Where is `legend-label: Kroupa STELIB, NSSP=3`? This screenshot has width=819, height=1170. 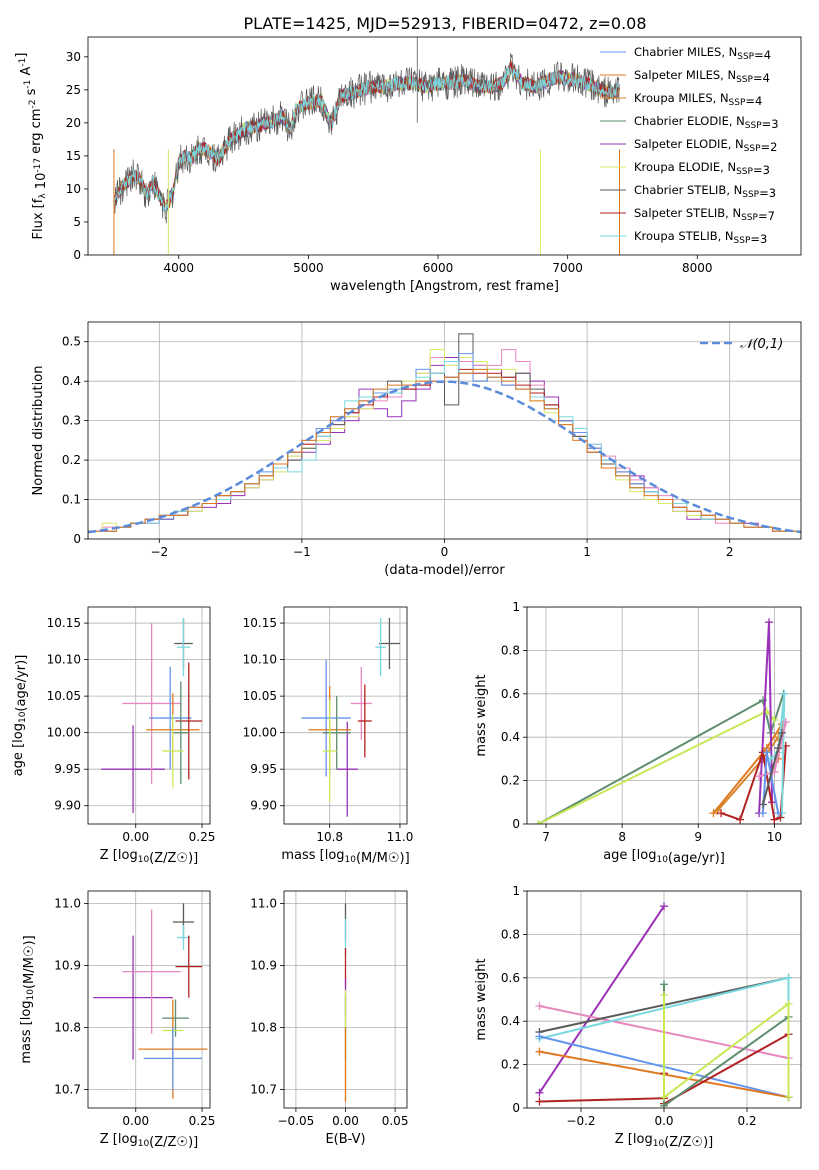 legend-label: Kroupa STELIB, NSSP=3 is located at coordinates (700, 237).